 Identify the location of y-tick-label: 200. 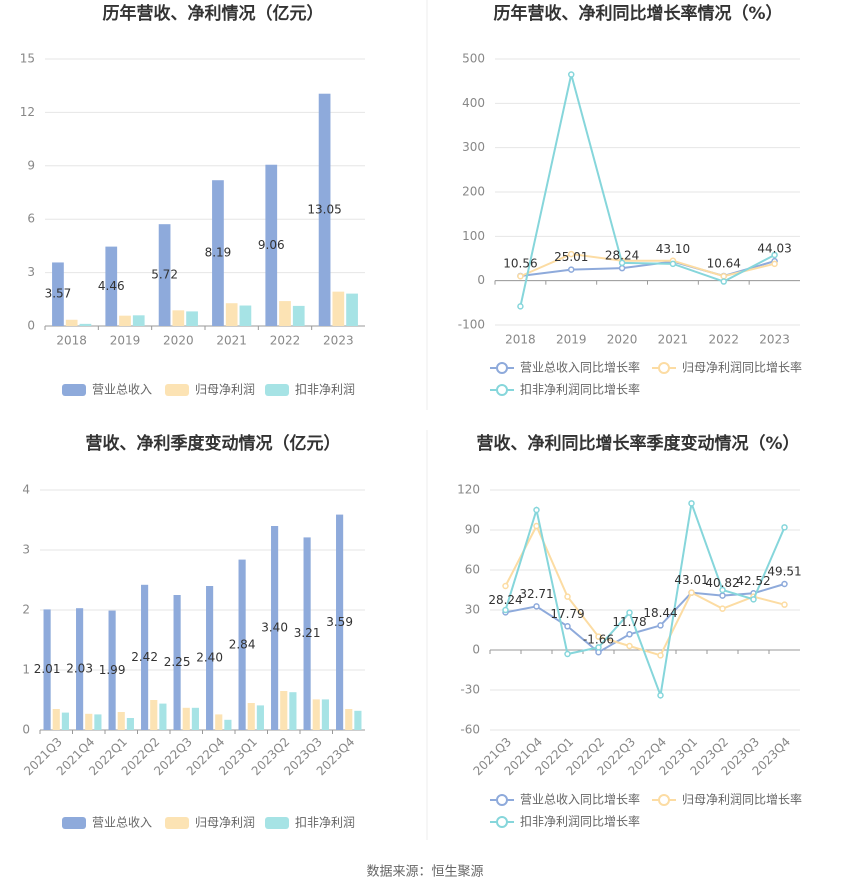
(473, 192).